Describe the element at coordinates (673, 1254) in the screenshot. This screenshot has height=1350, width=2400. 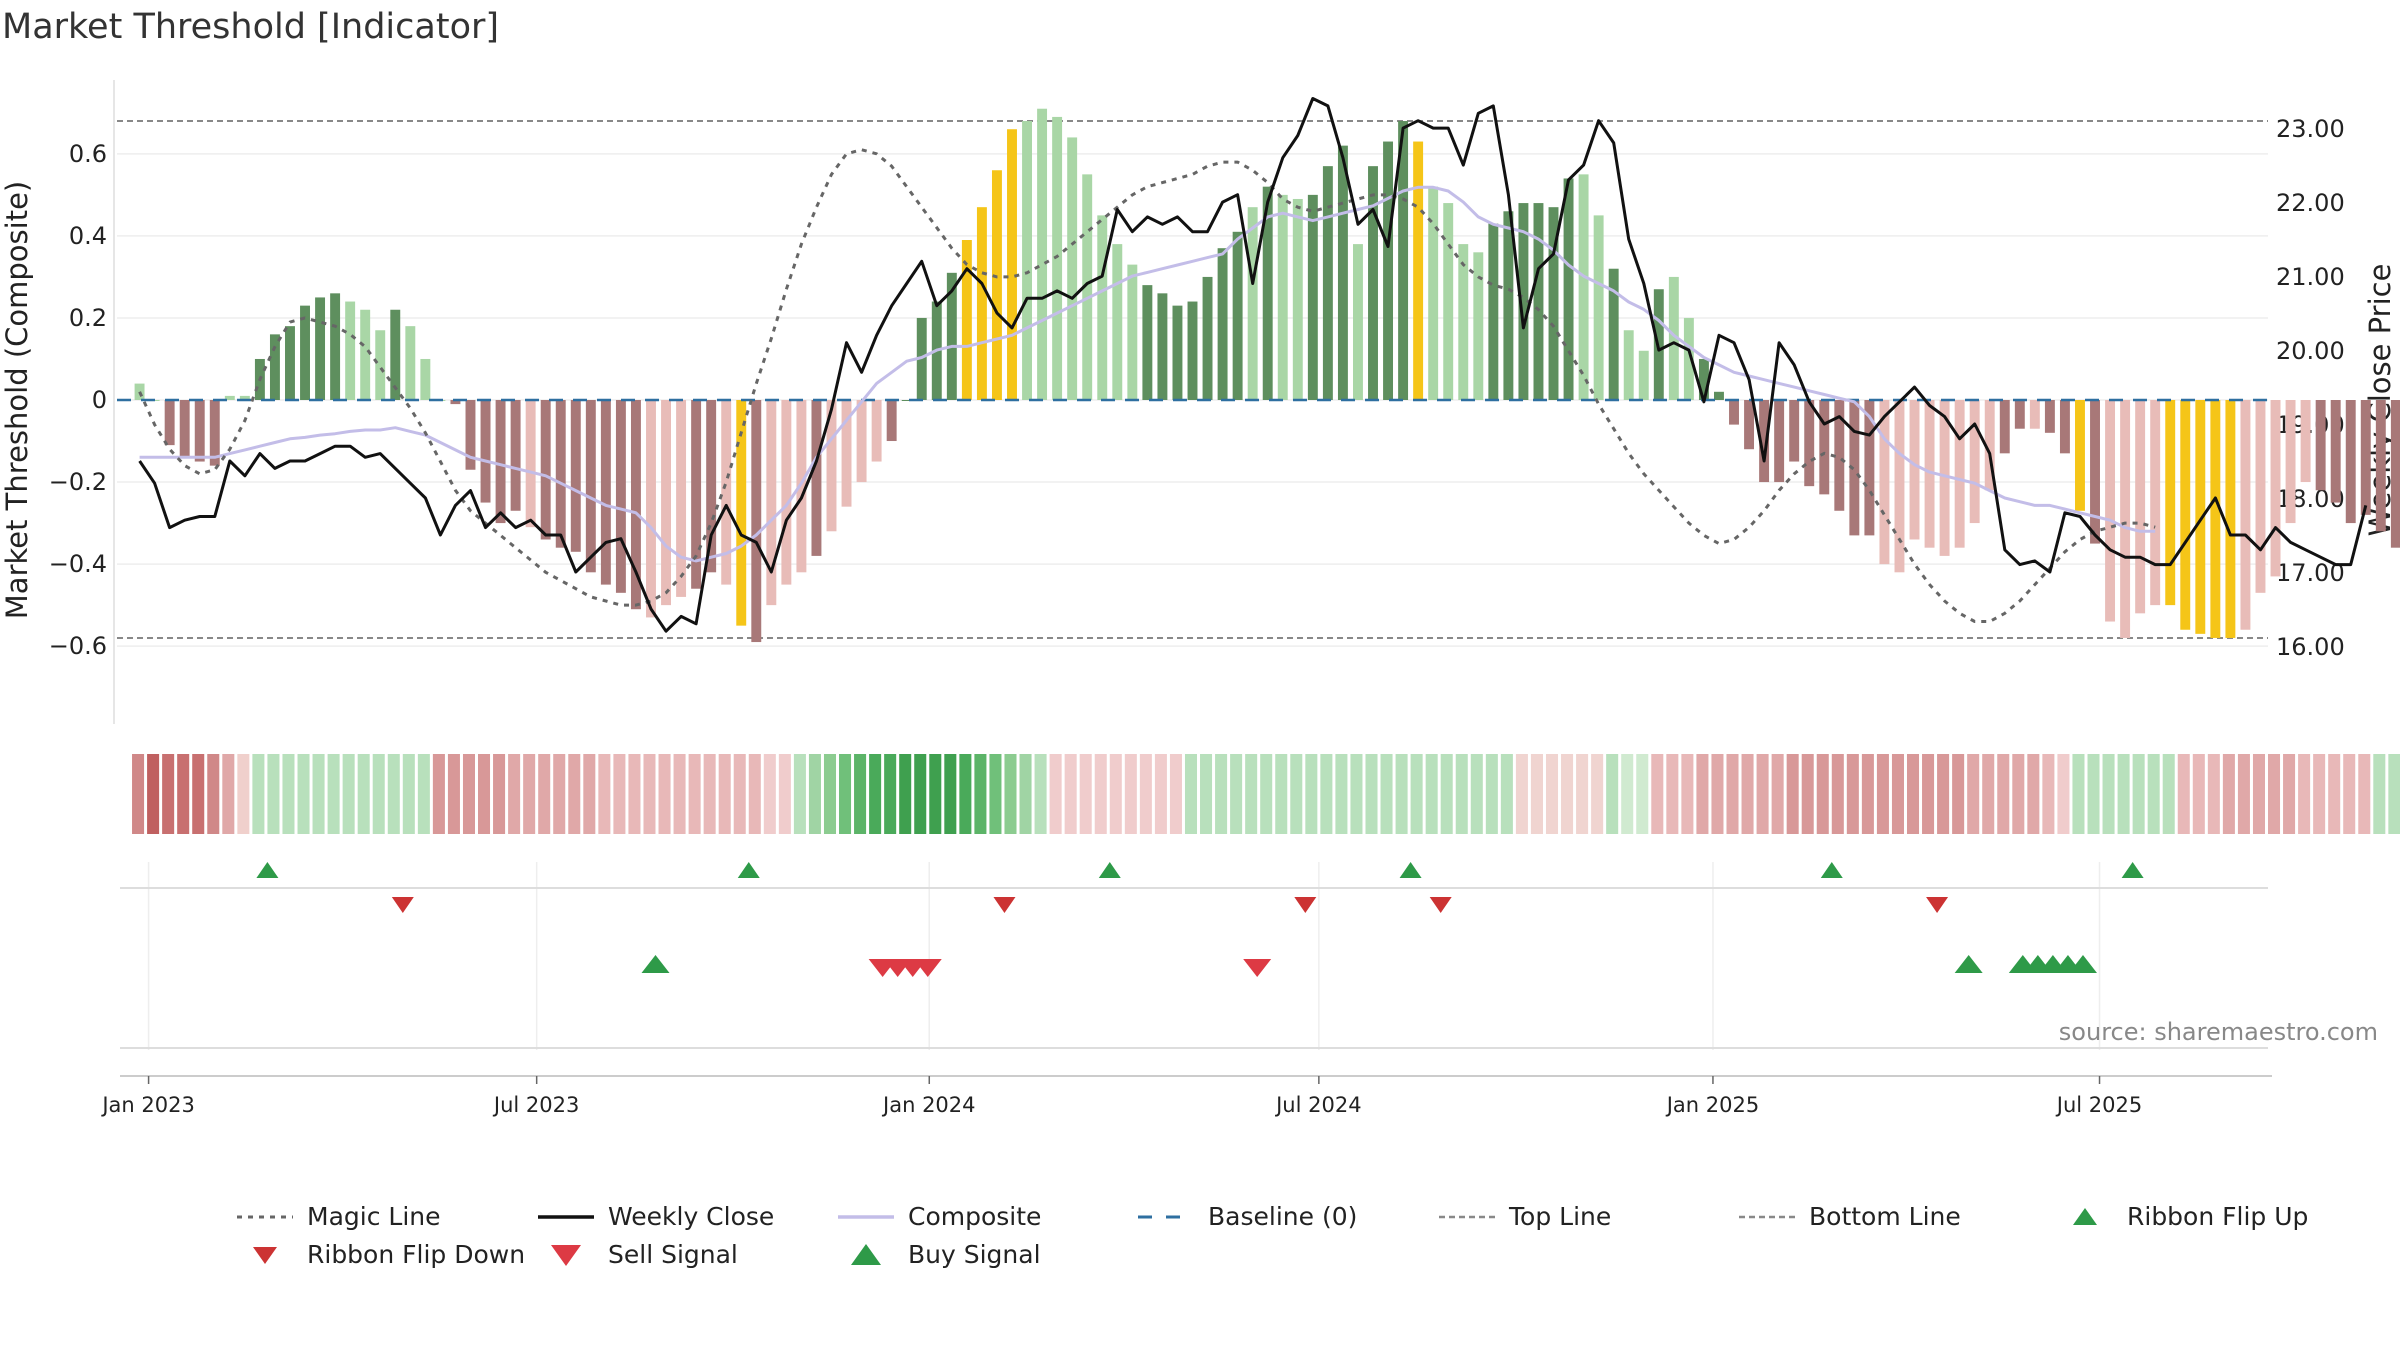
I see `legend-label: Sell Signal` at that location.